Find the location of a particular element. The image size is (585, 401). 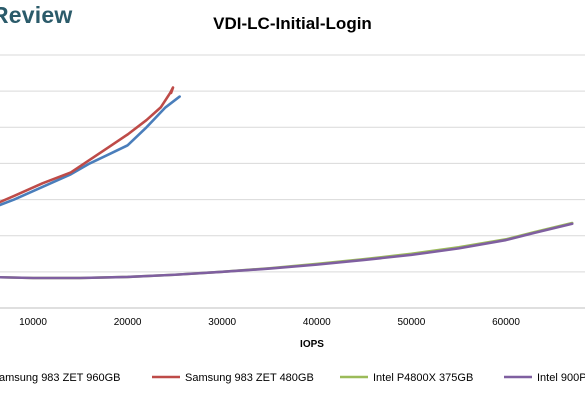

x-tick-label: 20000 is located at coordinates (128, 322).